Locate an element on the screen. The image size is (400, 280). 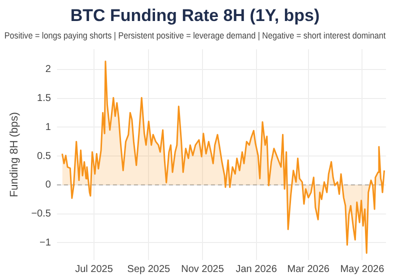
x-tick-label: May 2026 is located at coordinates (362, 269).